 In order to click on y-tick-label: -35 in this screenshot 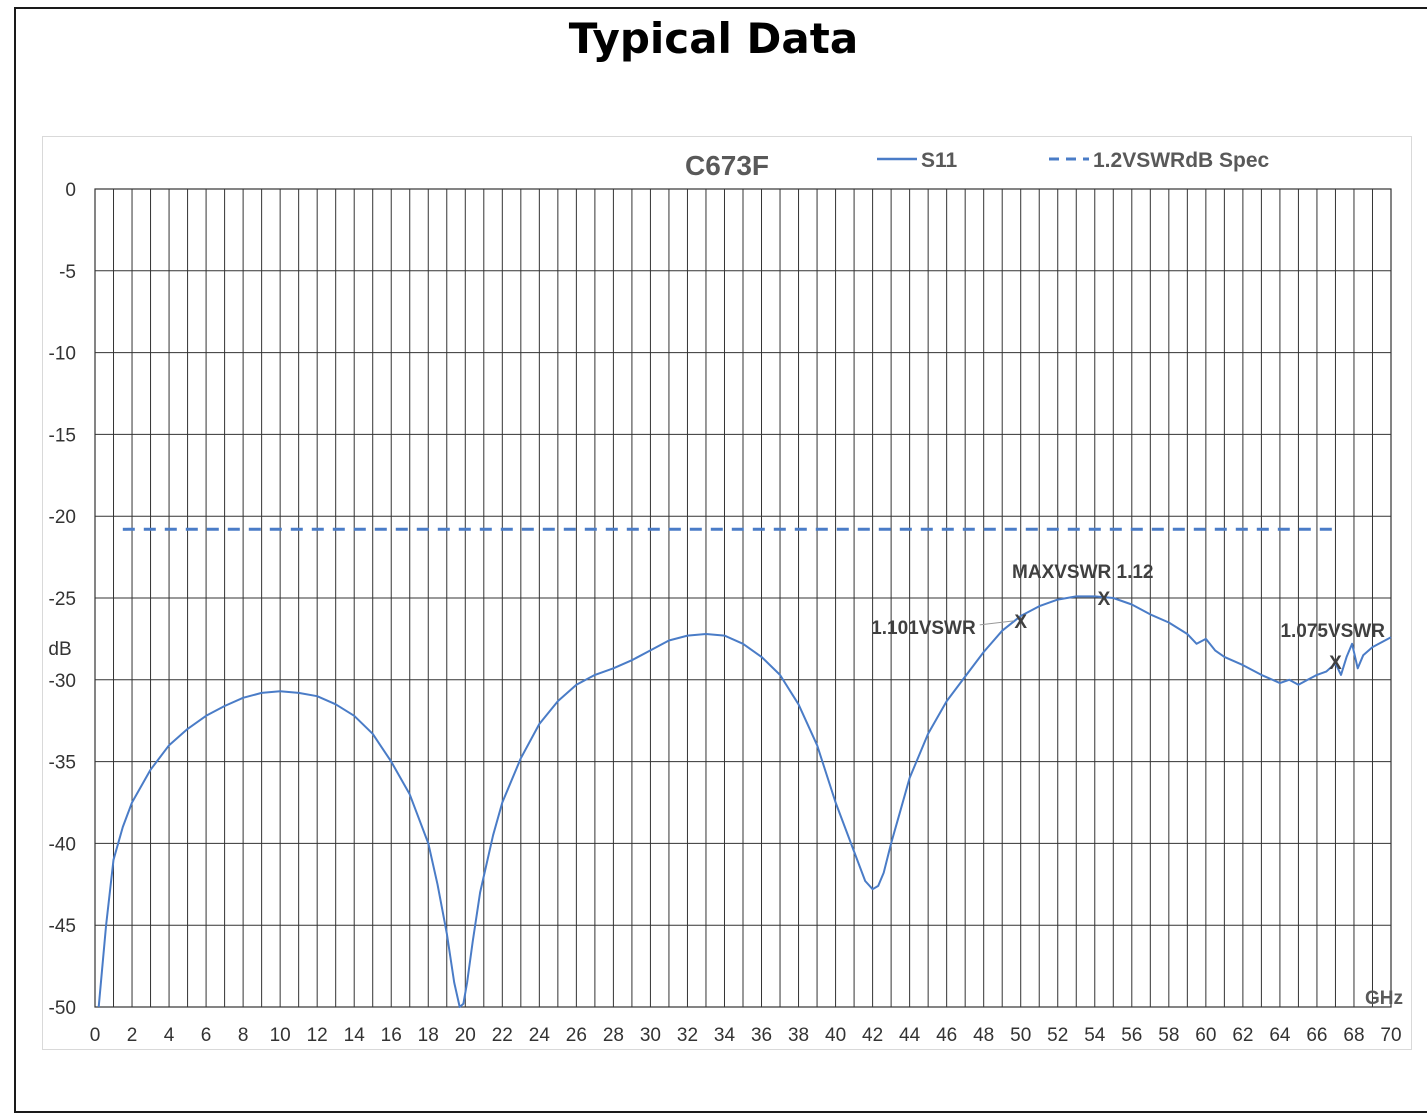, I will do `click(62, 763)`.